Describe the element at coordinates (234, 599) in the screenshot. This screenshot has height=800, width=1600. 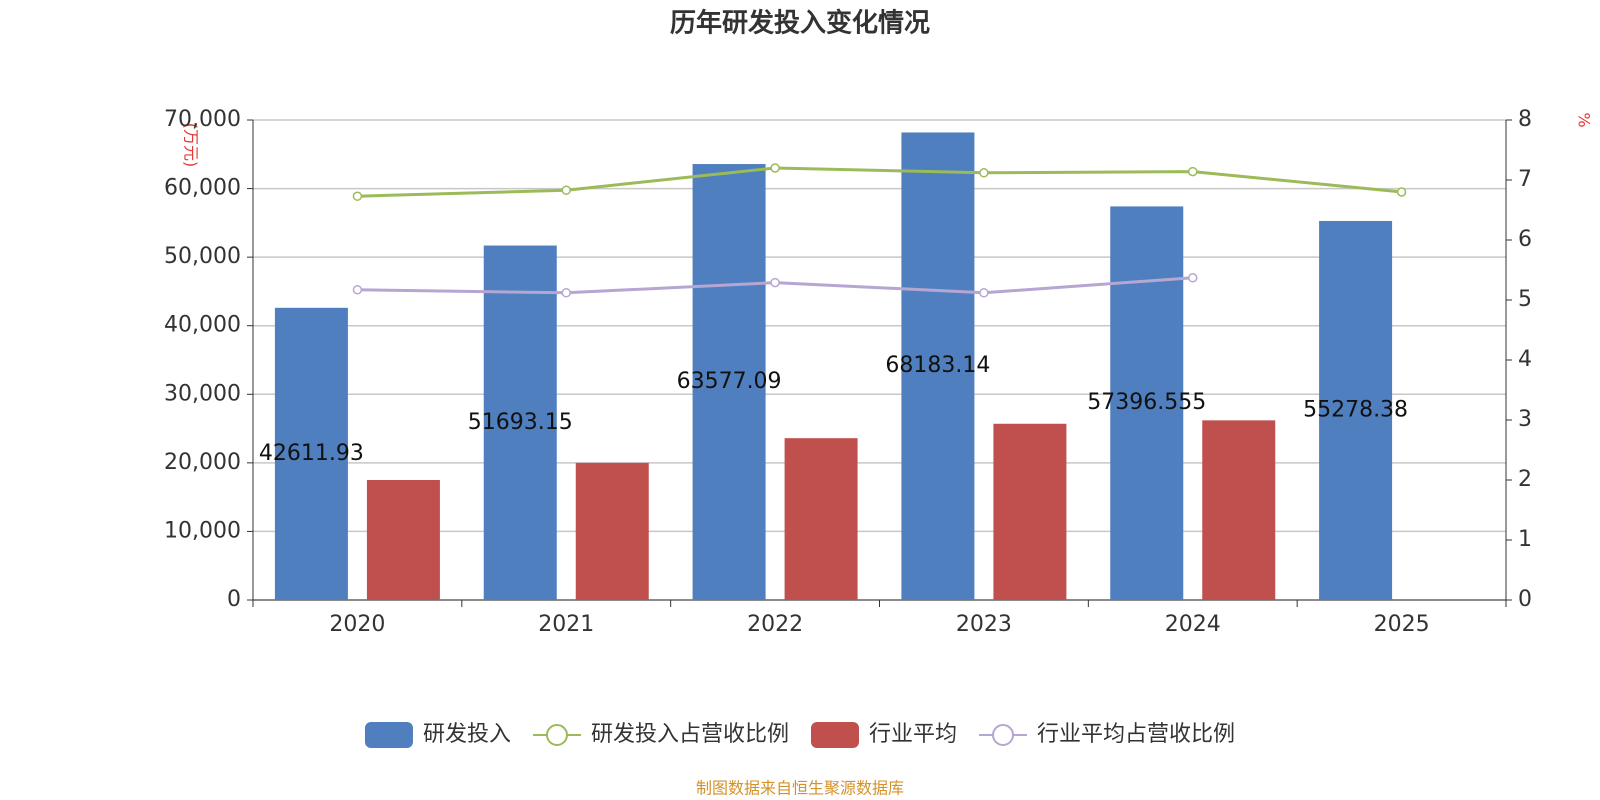
I see `y-tick-label: 0` at that location.